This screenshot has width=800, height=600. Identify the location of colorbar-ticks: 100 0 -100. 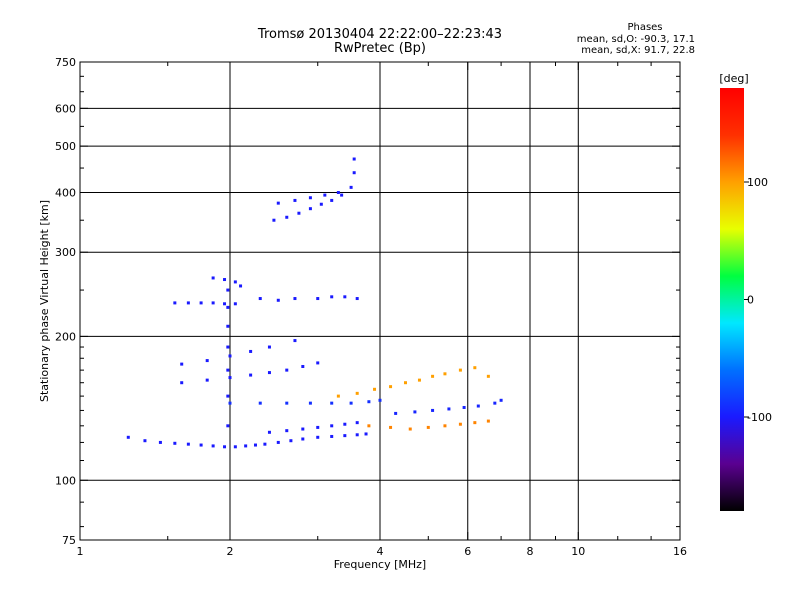
(758, 300).